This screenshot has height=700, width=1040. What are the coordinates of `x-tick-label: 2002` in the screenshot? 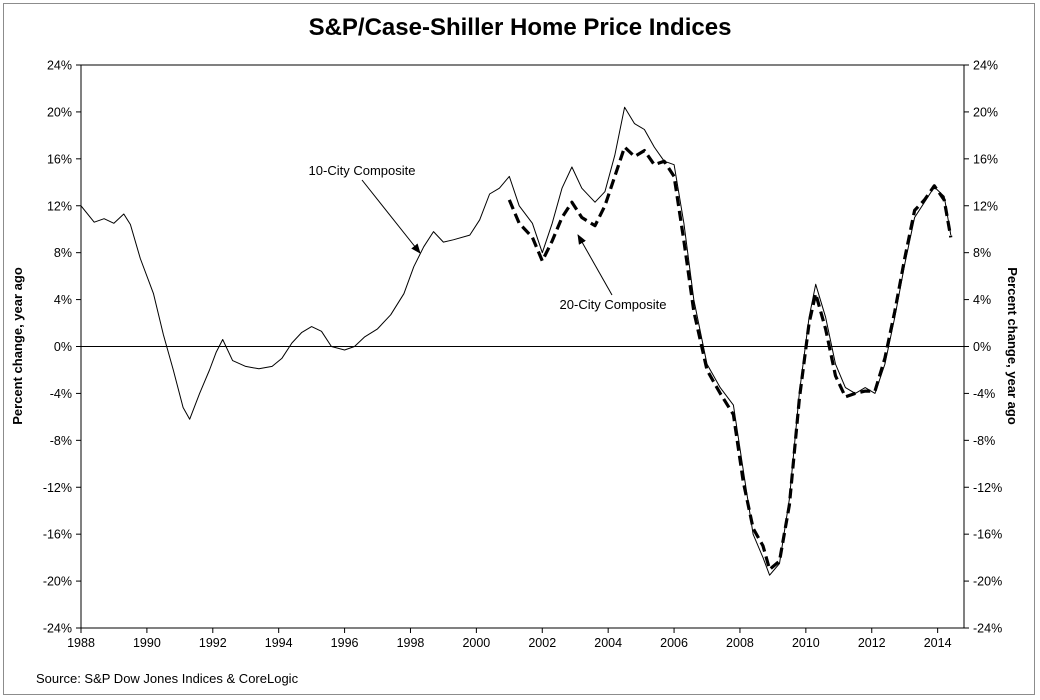 It's located at (542, 643).